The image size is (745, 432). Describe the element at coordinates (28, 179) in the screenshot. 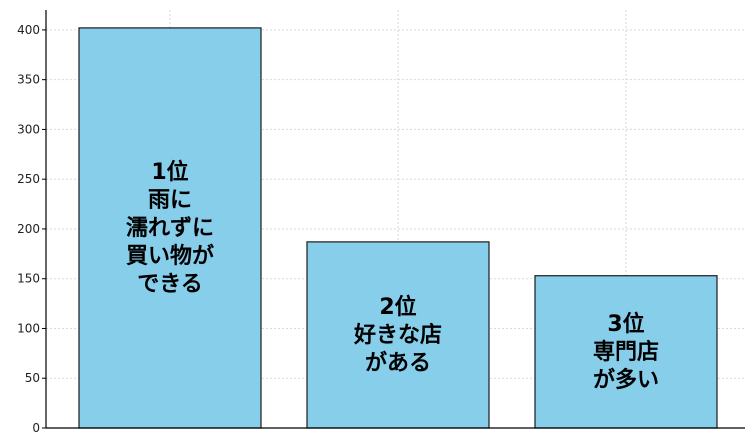

I see `y-tick-label: 250` at that location.